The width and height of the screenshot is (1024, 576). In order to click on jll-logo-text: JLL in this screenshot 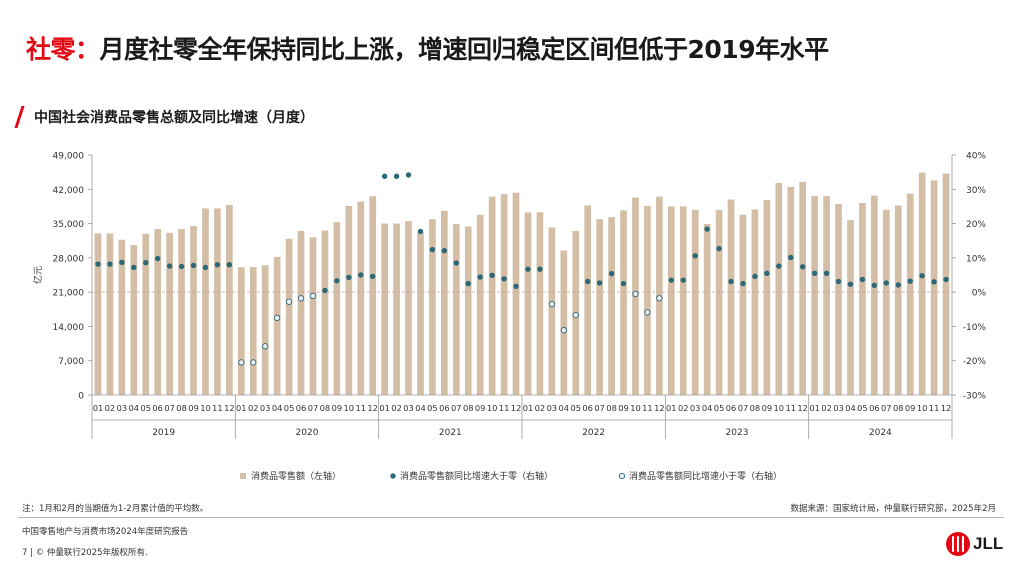, I will do `click(988, 543)`.